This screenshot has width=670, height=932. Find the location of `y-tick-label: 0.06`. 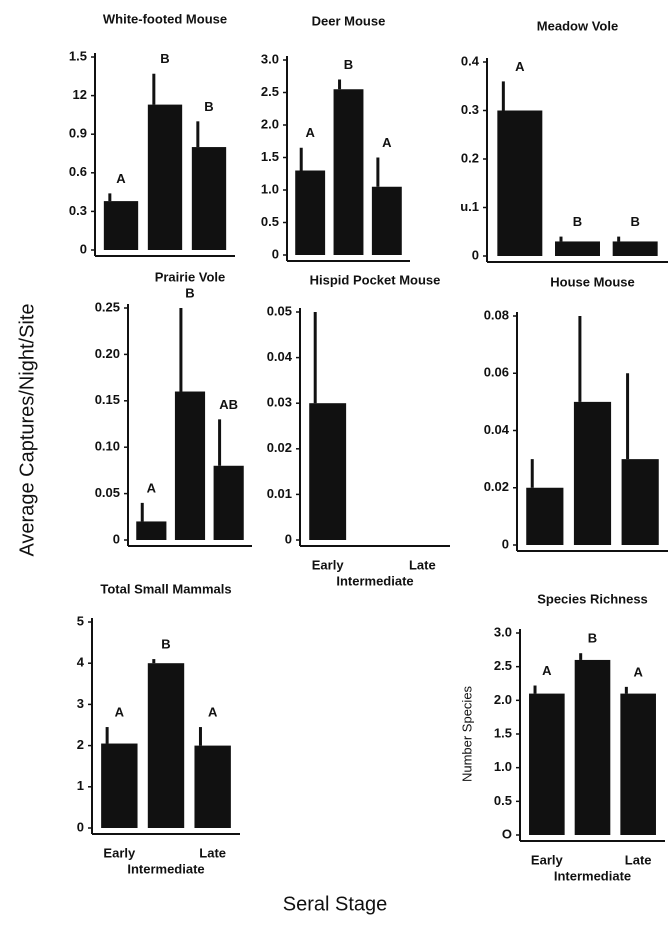

y-tick-label: 0.06 is located at coordinates (496, 372).